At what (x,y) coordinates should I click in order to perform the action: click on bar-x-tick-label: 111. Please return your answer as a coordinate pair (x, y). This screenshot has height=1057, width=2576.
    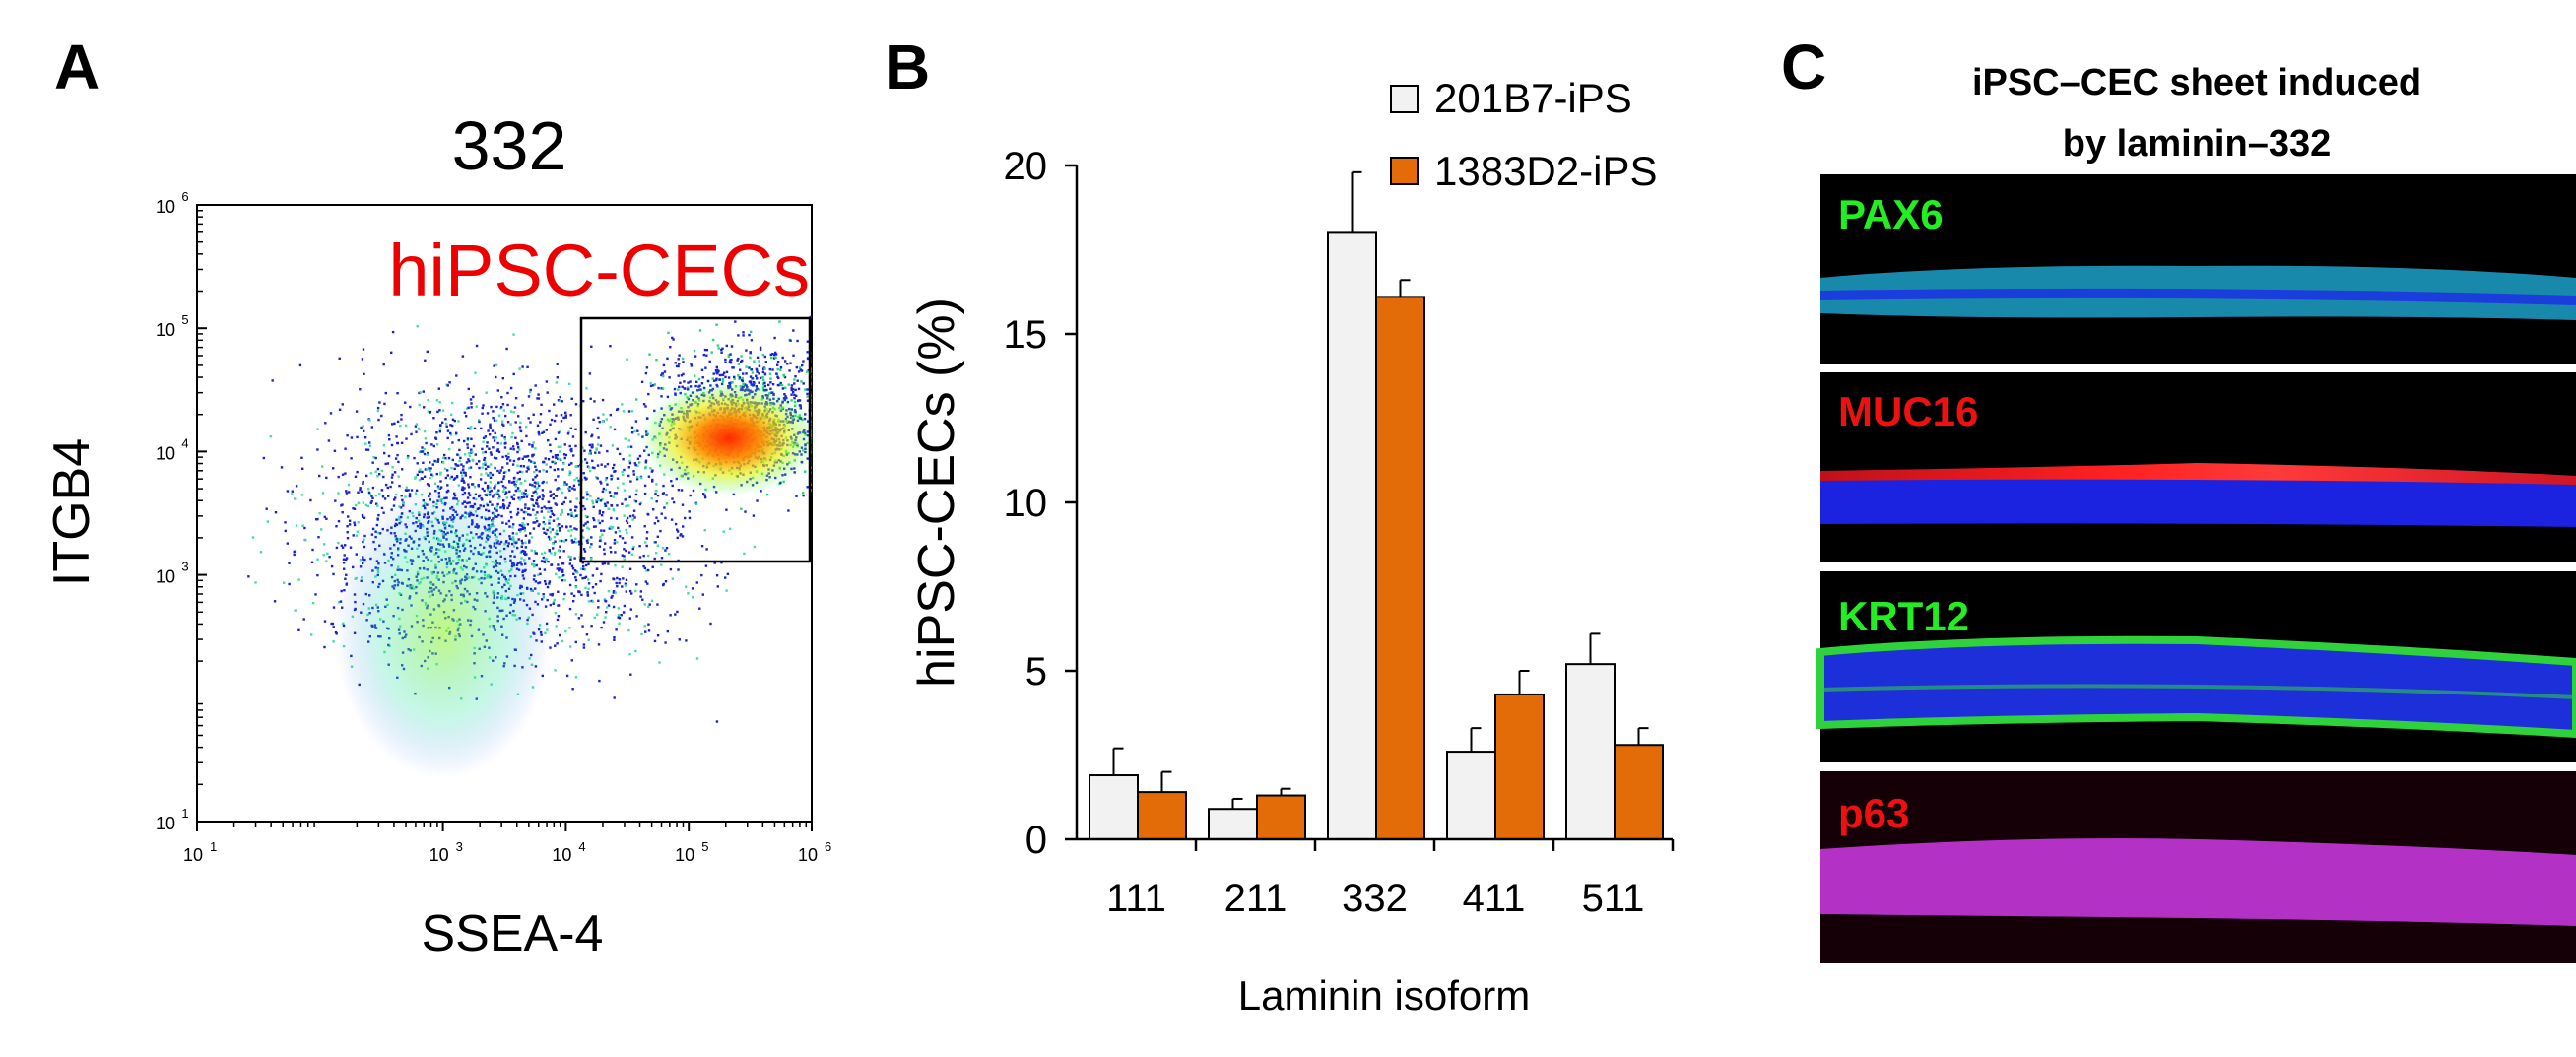
    Looking at the image, I should click on (1136, 898).